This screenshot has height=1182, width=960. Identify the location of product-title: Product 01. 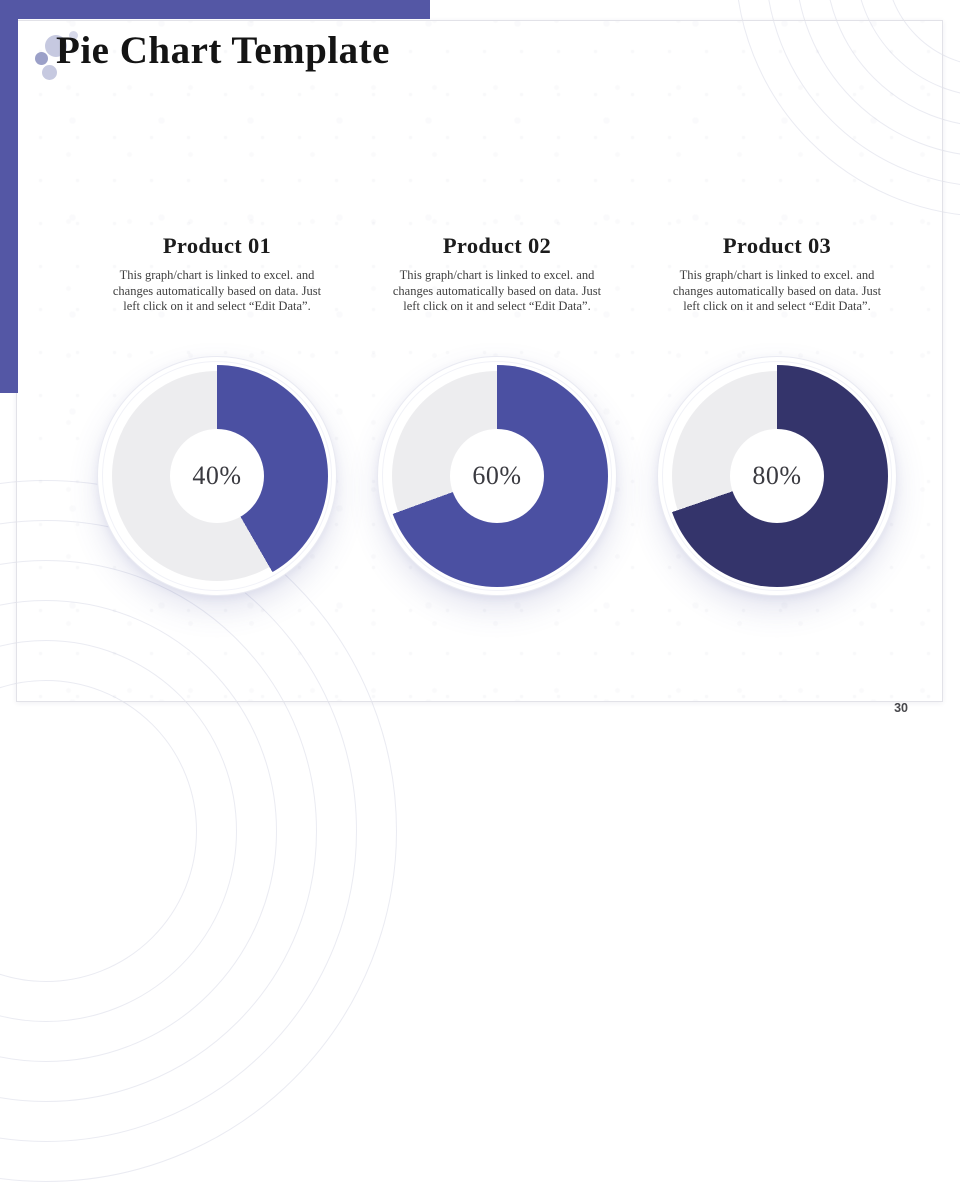
(217, 245).